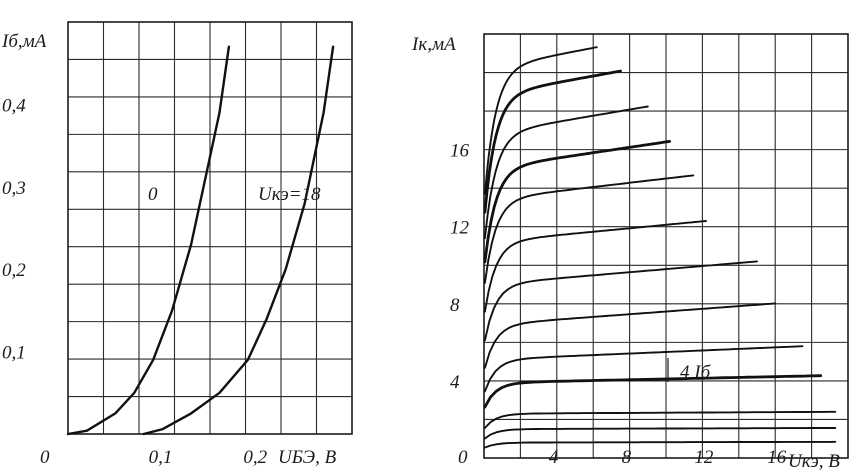 The width and height of the screenshot is (862, 472). What do you see at coordinates (255, 457) in the screenshot?
I see `left-x-tick-label: 0,2` at bounding box center [255, 457].